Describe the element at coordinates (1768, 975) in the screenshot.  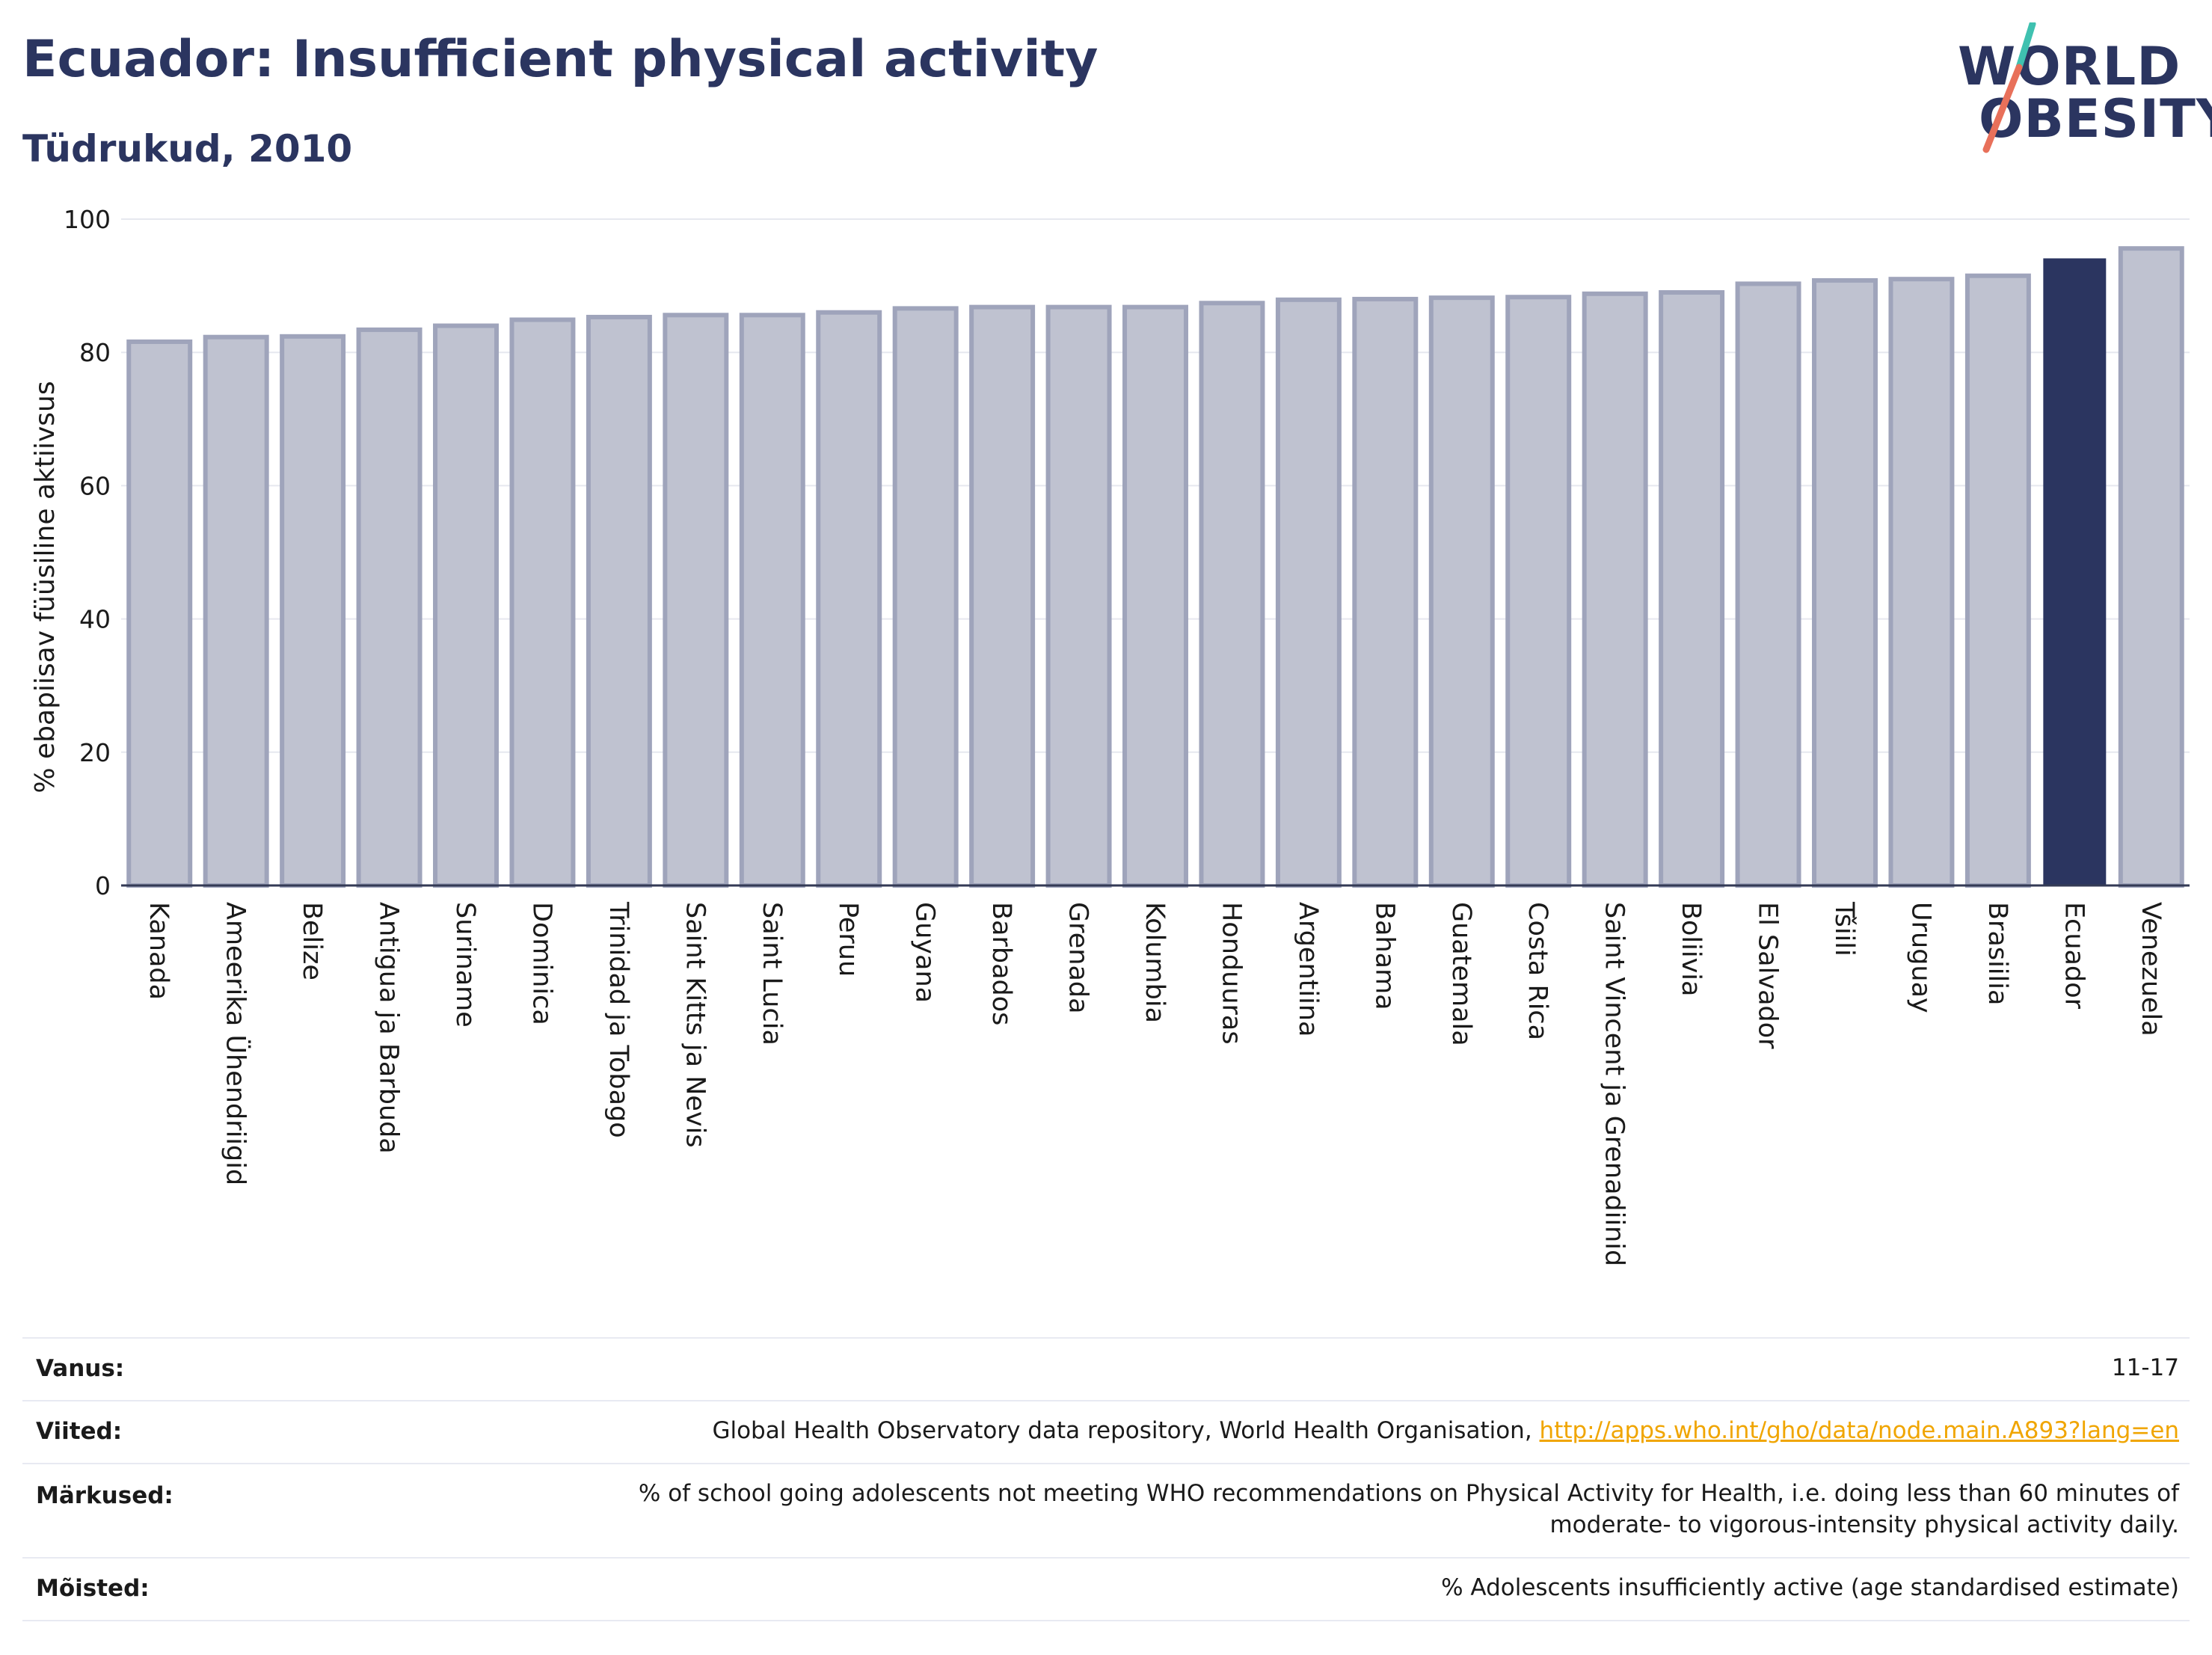
I see `x-tick-label: El Salvador` at that location.